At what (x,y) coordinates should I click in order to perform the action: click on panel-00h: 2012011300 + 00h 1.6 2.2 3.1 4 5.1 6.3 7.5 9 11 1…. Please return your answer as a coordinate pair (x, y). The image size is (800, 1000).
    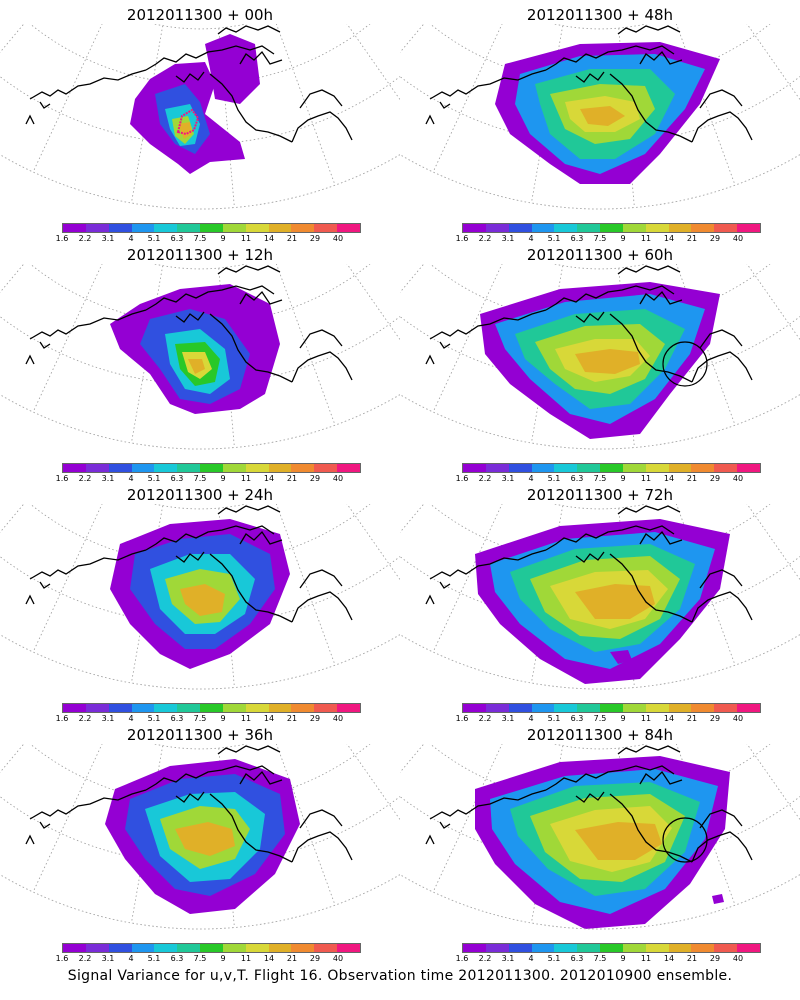
    Looking at the image, I should click on (200, 121).